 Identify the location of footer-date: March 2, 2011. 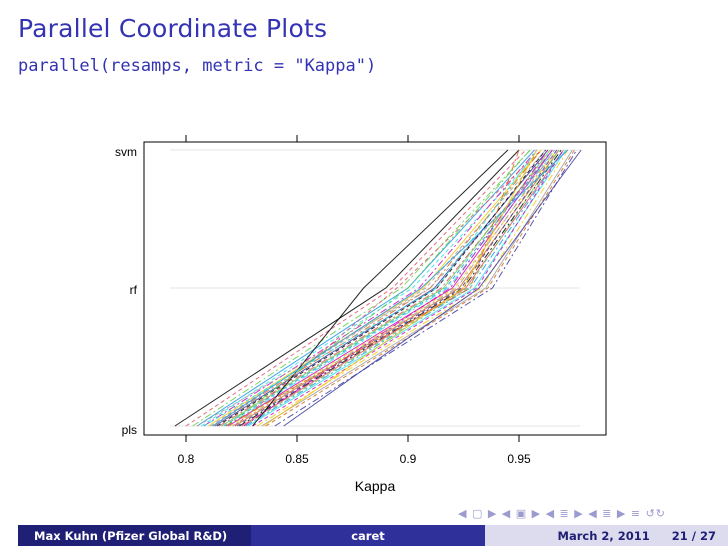
(603, 535).